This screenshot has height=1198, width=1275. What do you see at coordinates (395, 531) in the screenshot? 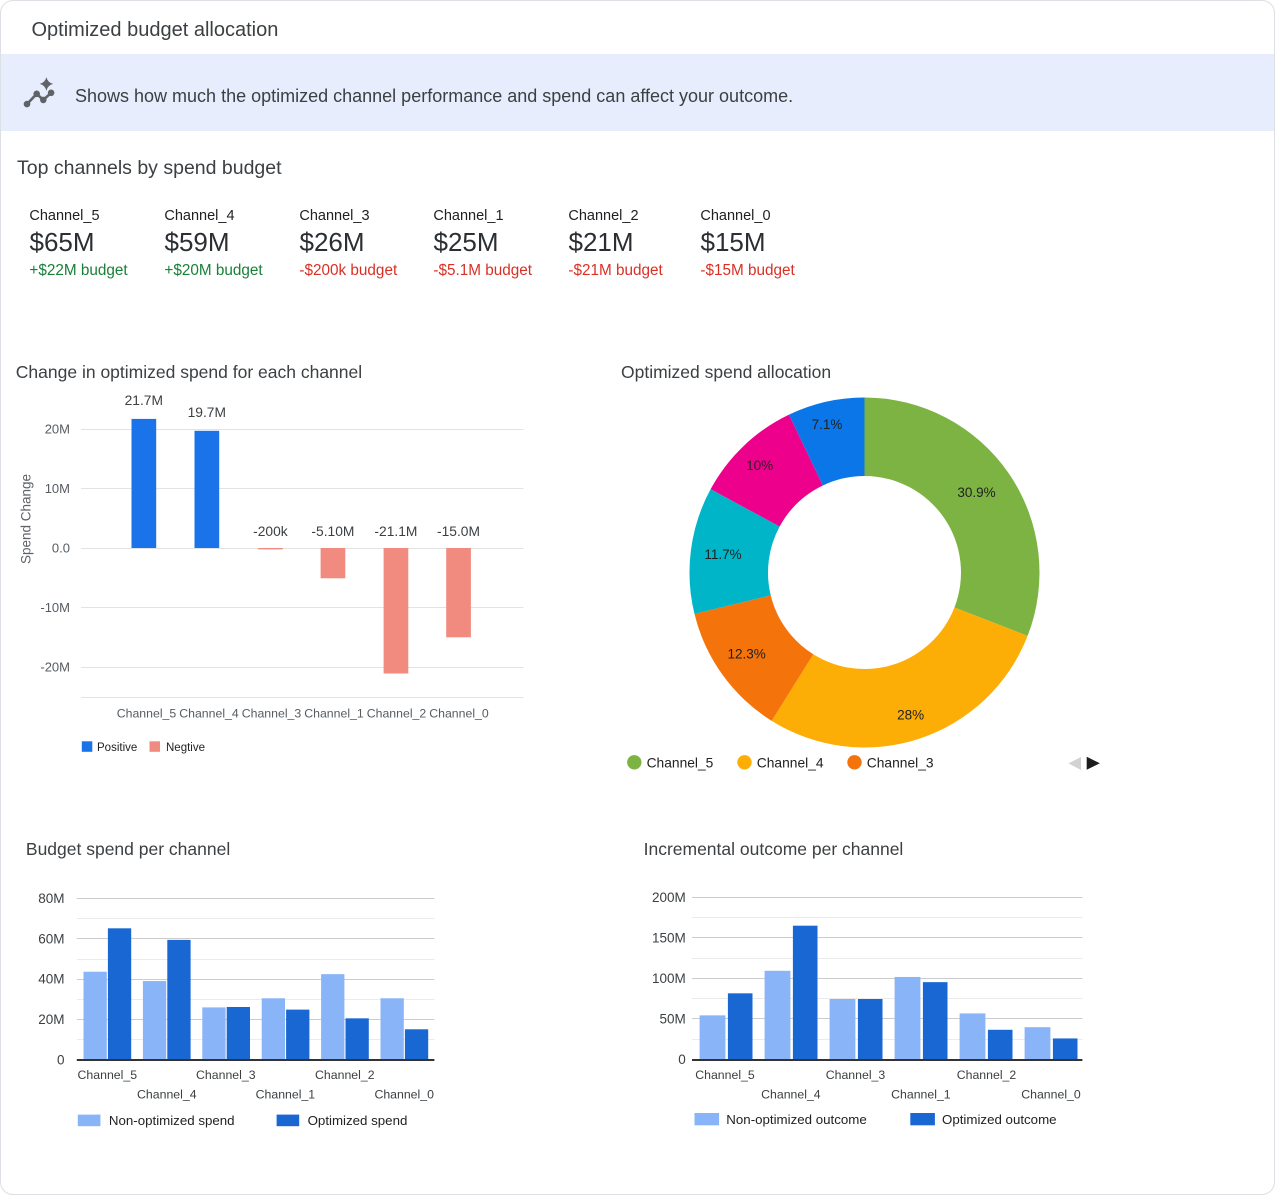
I see `svg-text: -21.1M` at bounding box center [395, 531].